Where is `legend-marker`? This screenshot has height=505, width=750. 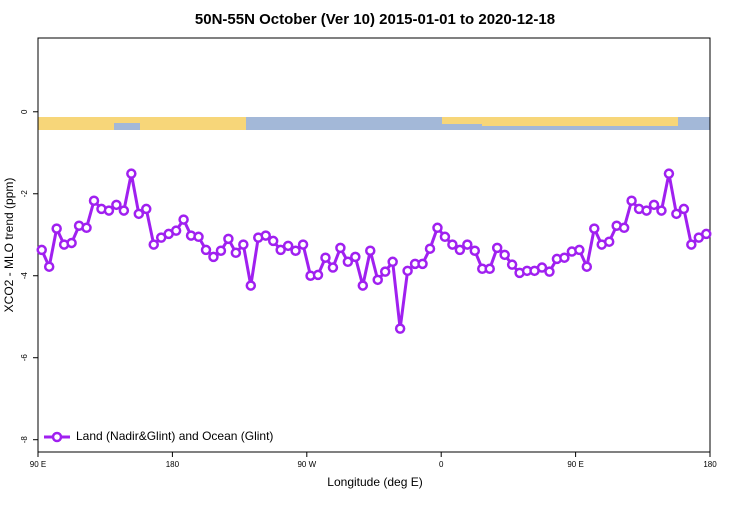 legend-marker is located at coordinates (57, 437).